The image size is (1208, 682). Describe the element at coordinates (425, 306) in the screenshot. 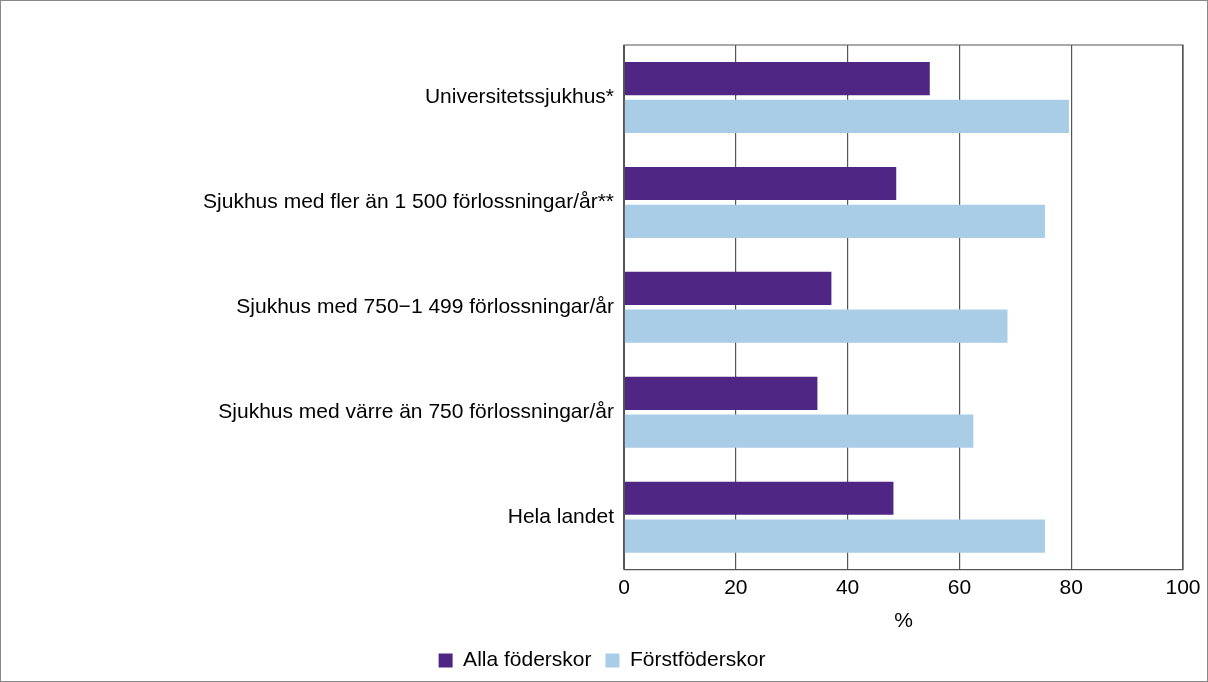

I see `y-tick-label: Sjukhus med 750−1 499 förlossningar/år` at that location.